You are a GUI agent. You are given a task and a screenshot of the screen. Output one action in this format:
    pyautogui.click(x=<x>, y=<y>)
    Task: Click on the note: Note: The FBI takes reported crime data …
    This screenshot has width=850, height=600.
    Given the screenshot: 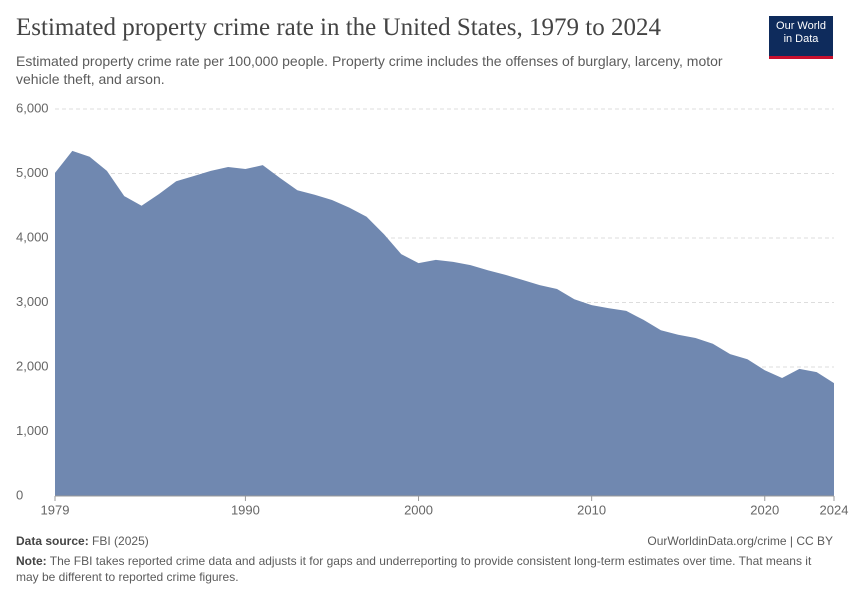 What is the action you would take?
    pyautogui.click(x=423, y=569)
    